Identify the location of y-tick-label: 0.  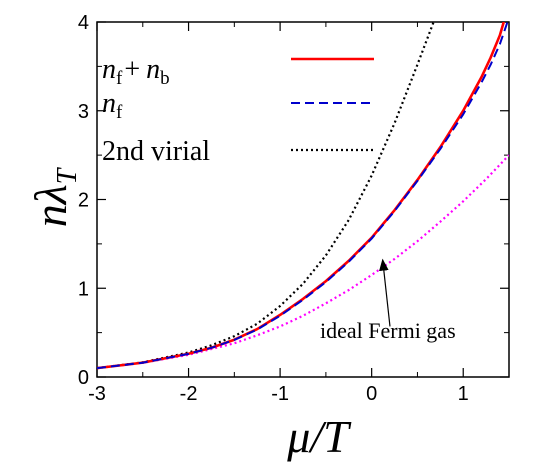
(83, 378).